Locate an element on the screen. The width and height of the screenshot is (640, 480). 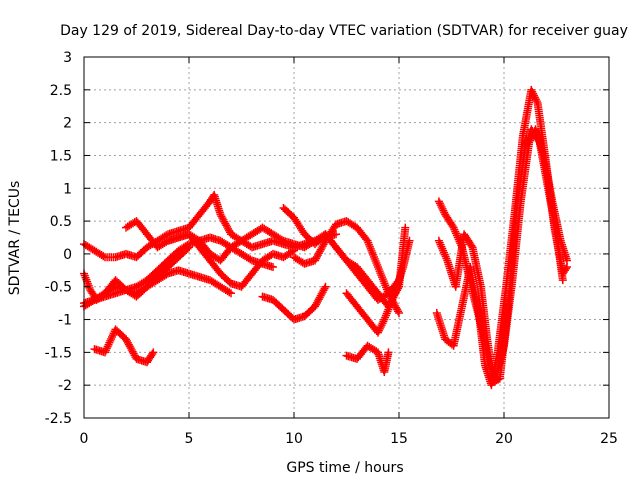
y-tick-labels: -2.5 -2 -1.5 -1 -0.5 0 0.5 1 1.5 2 2.5 3 is located at coordinates (58, 238).